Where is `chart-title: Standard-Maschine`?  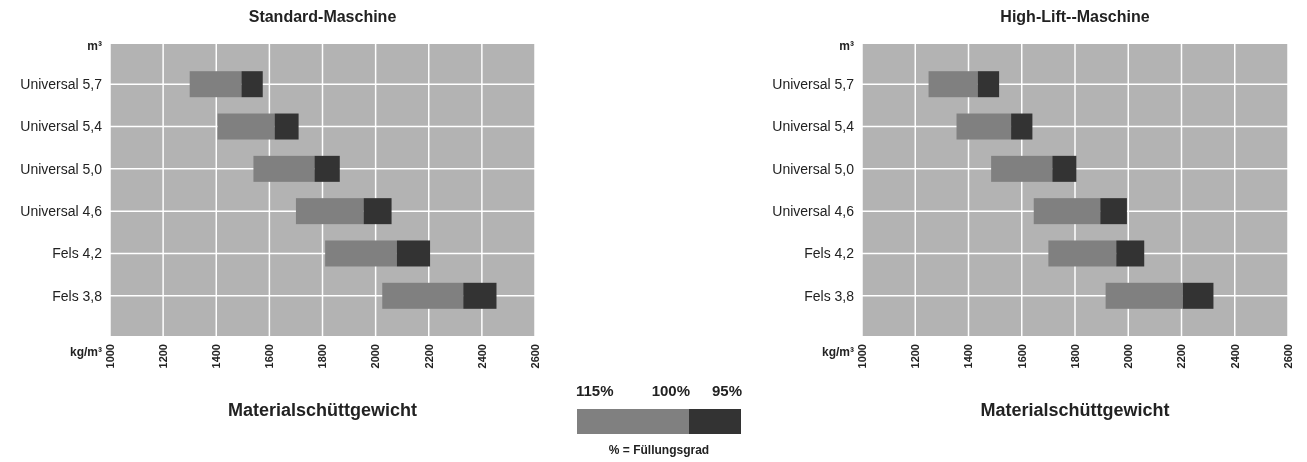
chart-title: Standard-Maschine is located at coordinates (322, 16).